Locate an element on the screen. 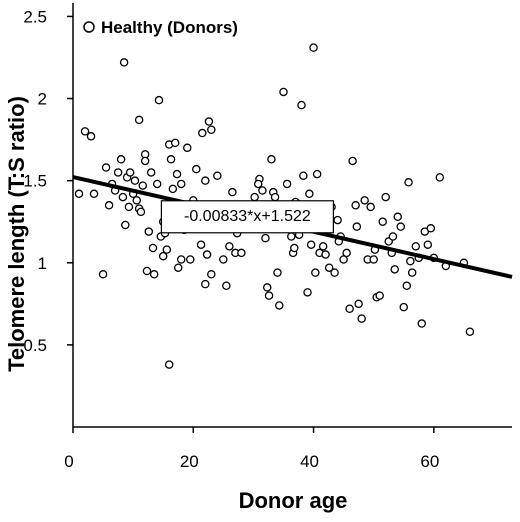  x-tick-label: 20 is located at coordinates (189, 461).